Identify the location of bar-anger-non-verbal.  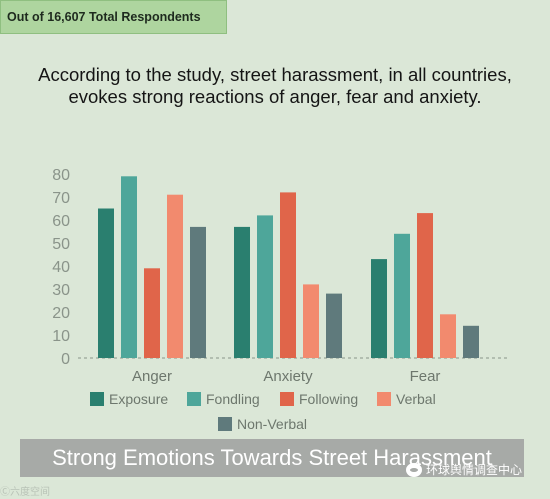
(198, 292).